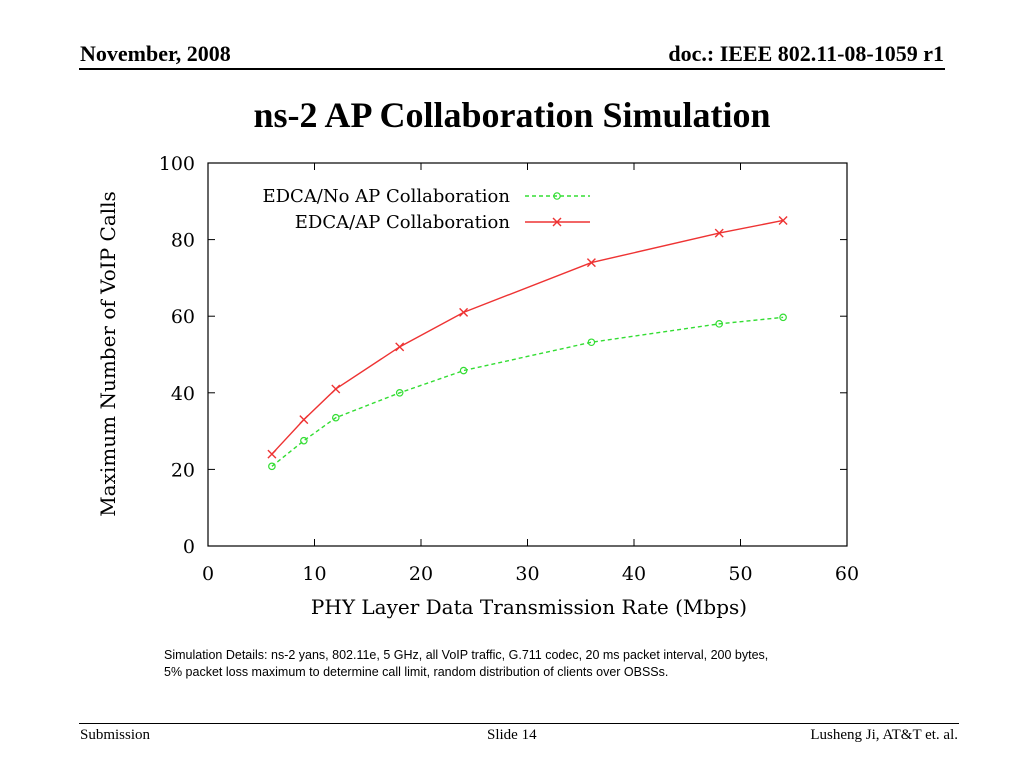 The height and width of the screenshot is (768, 1024). What do you see at coordinates (634, 574) in the screenshot?
I see `x-tick-label: 40` at bounding box center [634, 574].